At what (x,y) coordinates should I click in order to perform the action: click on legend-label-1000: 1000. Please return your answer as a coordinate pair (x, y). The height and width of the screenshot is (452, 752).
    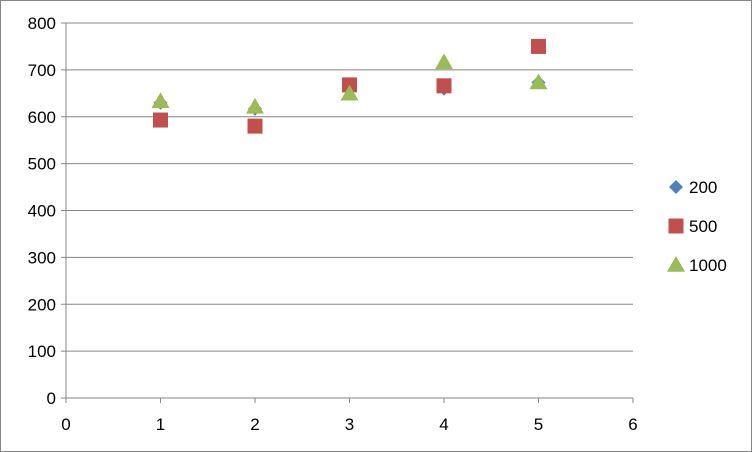
    Looking at the image, I should click on (708, 265).